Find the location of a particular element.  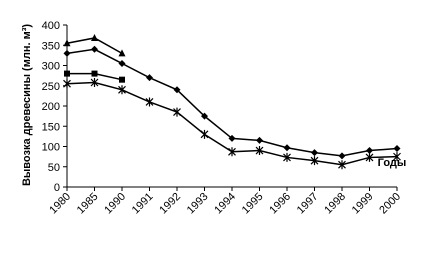

y-tick-label: 300 is located at coordinates (51, 67).